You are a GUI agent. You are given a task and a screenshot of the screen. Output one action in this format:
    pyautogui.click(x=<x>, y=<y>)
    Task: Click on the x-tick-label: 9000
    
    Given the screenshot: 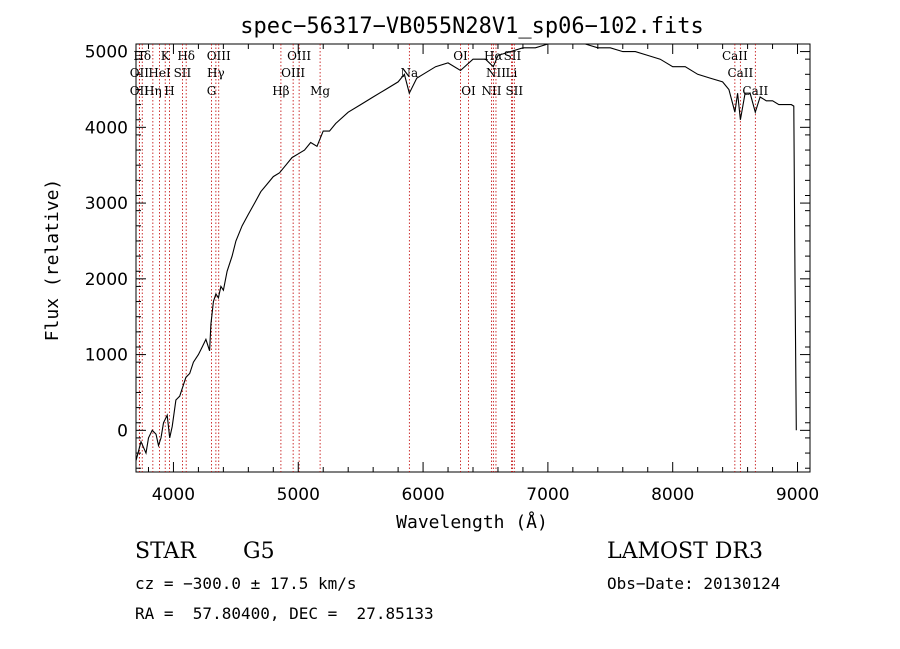 What is the action you would take?
    pyautogui.click(x=797, y=495)
    